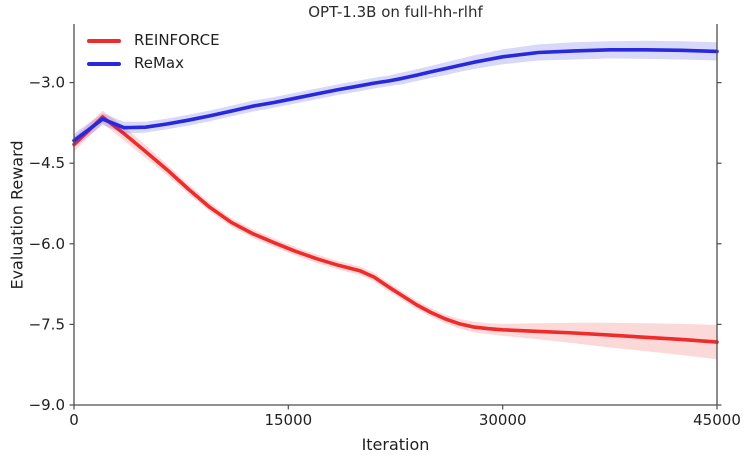 Image resolution: width=748 pixels, height=461 pixels. Describe the element at coordinates (74, 420) in the screenshot. I see `x-tick-label: 0` at that location.